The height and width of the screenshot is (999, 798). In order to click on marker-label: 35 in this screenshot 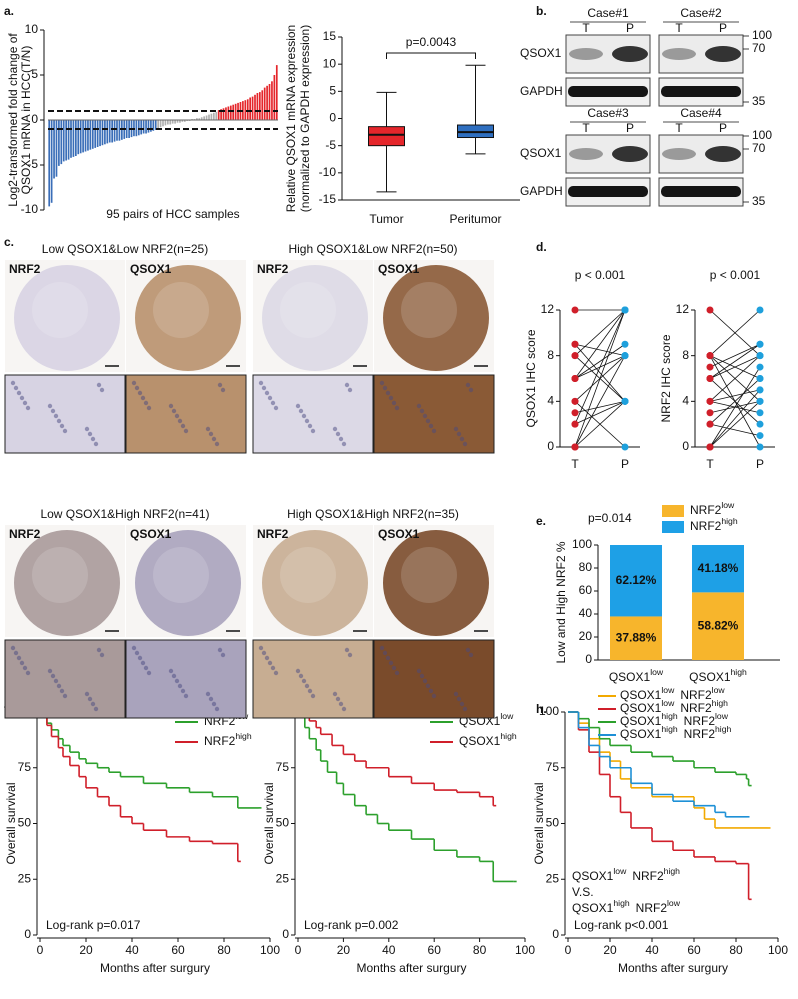, I will do `click(759, 201)`.